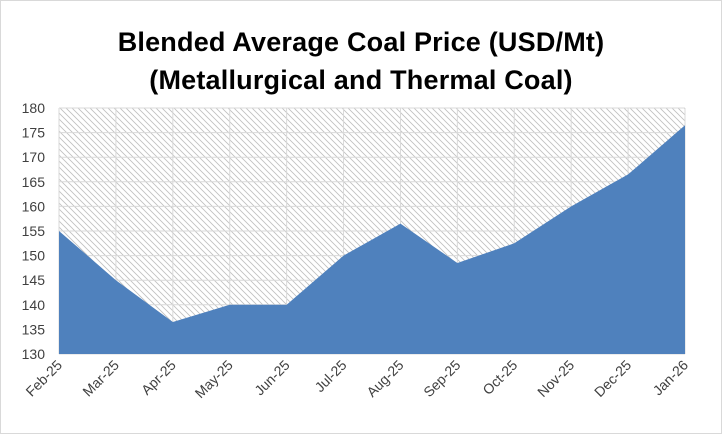 Image resolution: width=722 pixels, height=434 pixels. What do you see at coordinates (361, 42) in the screenshot?
I see `chart-title: Blended Average Coal Price (USD/Mt)` at bounding box center [361, 42].